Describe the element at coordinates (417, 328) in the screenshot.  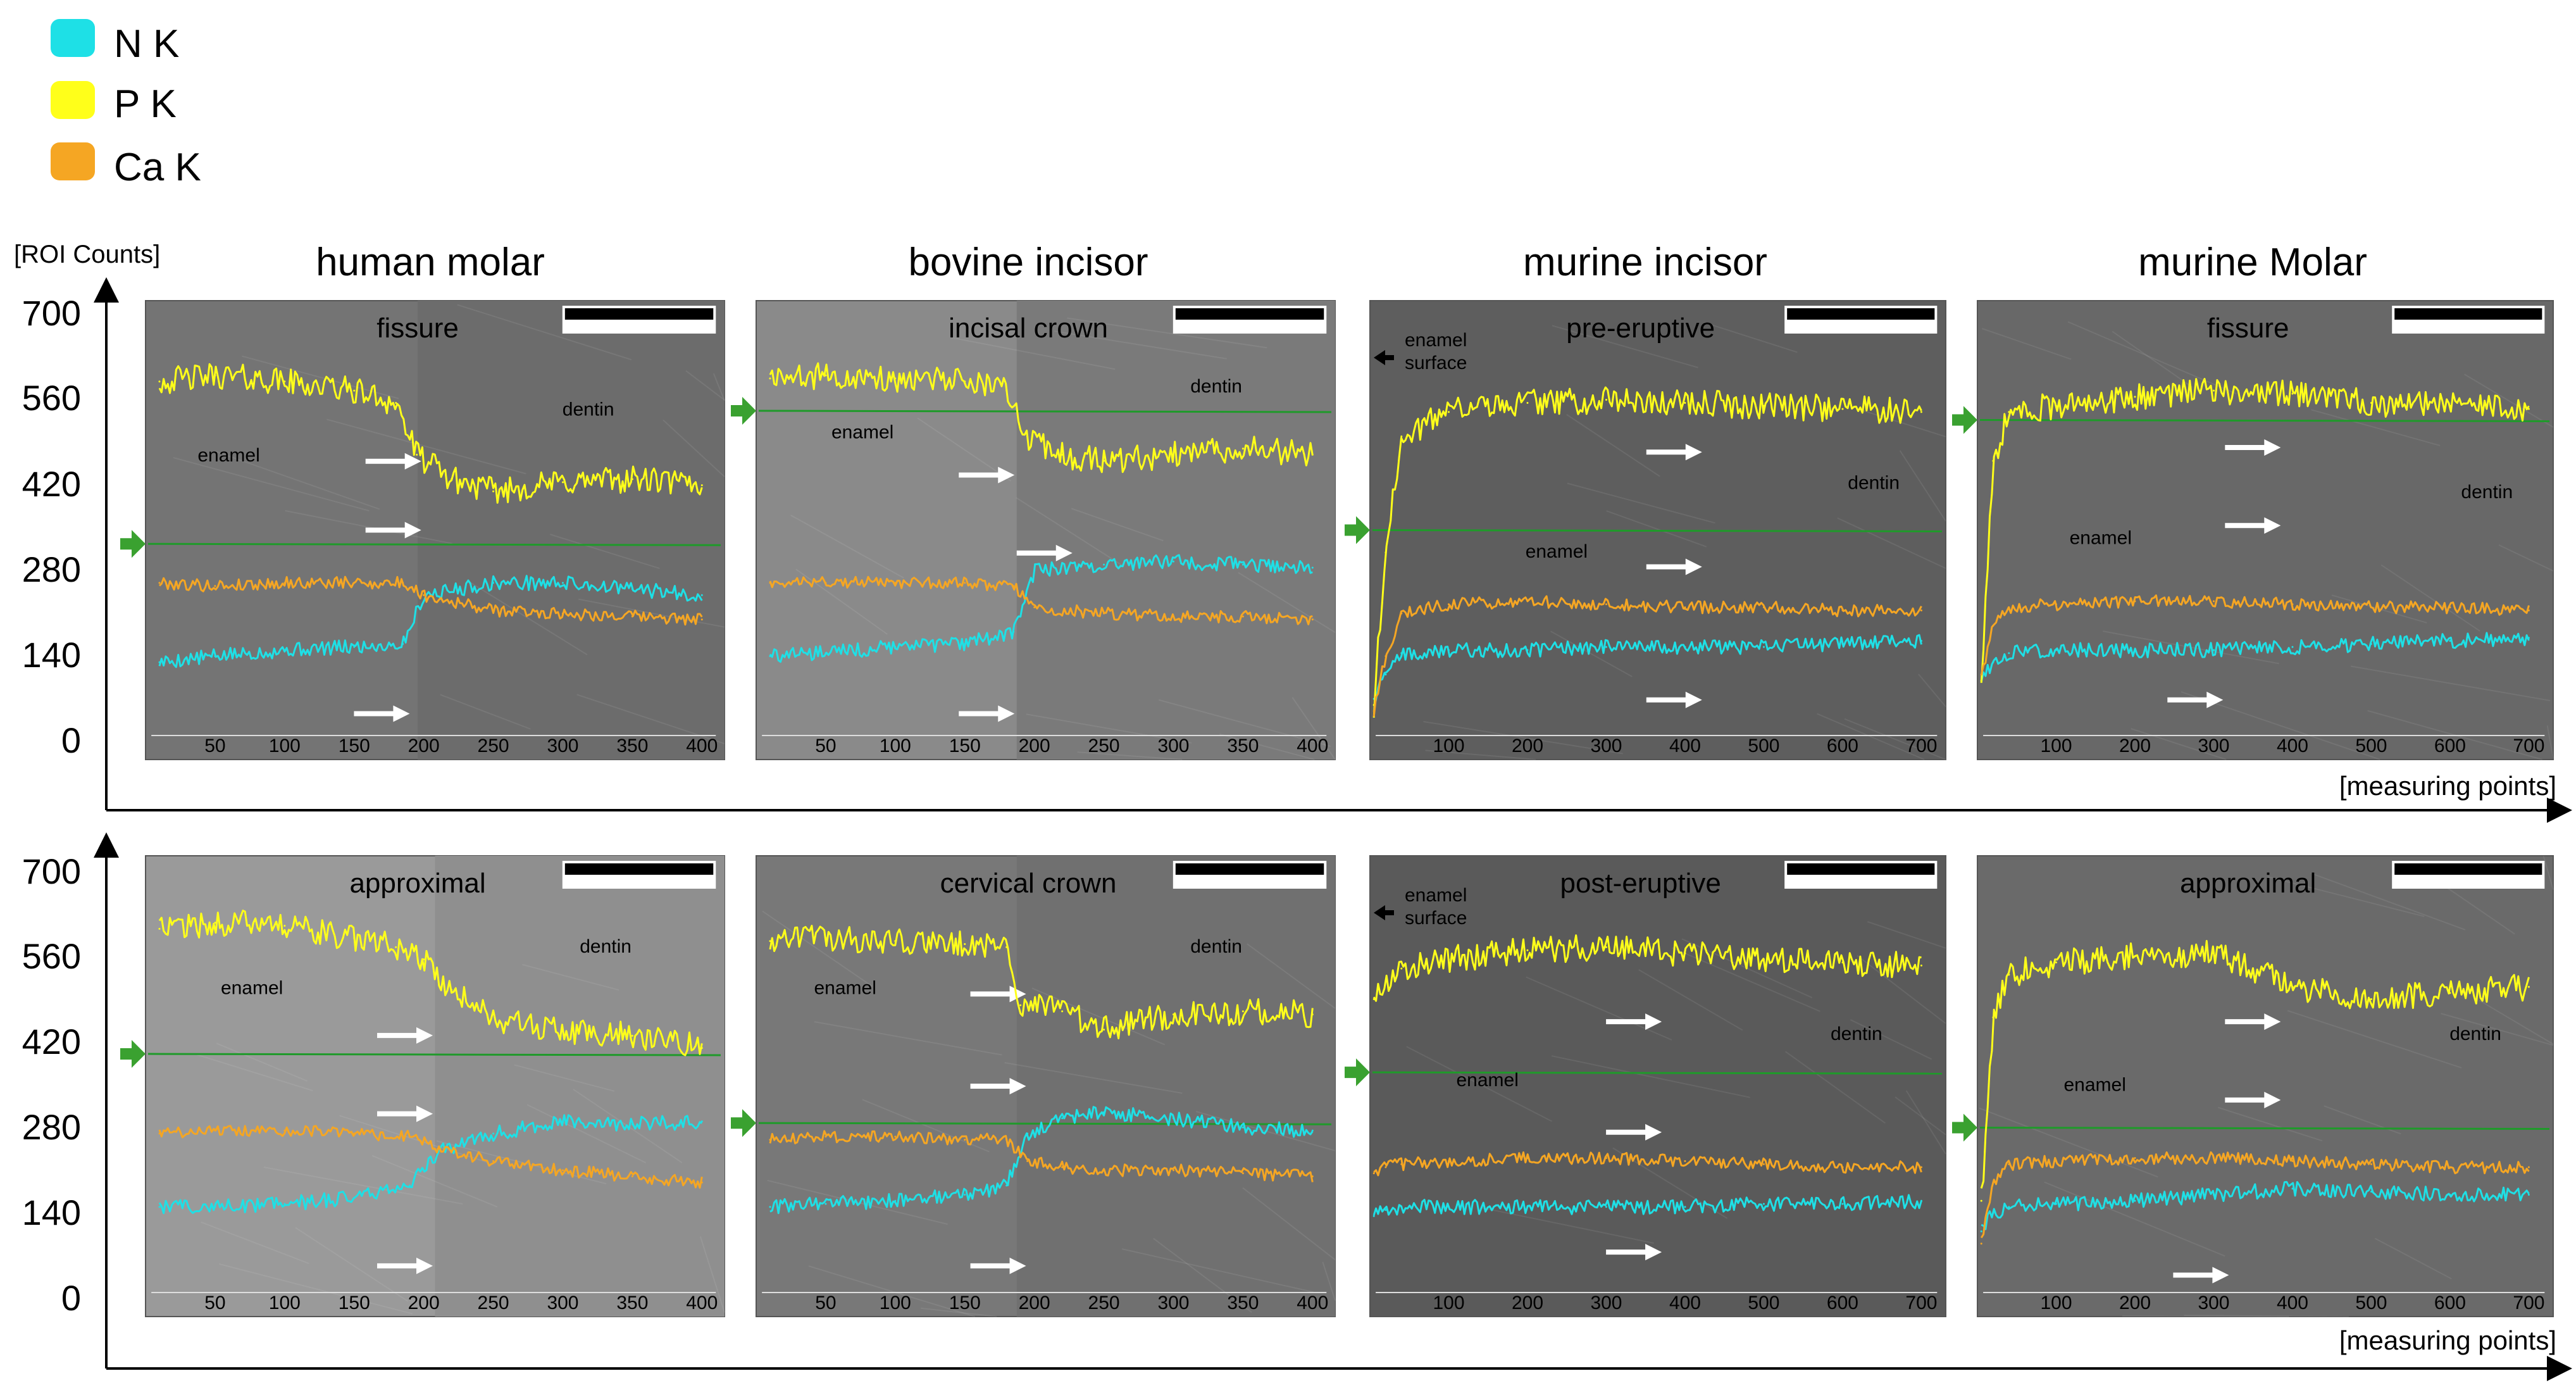
I see `panel-title: fissure` at that location.